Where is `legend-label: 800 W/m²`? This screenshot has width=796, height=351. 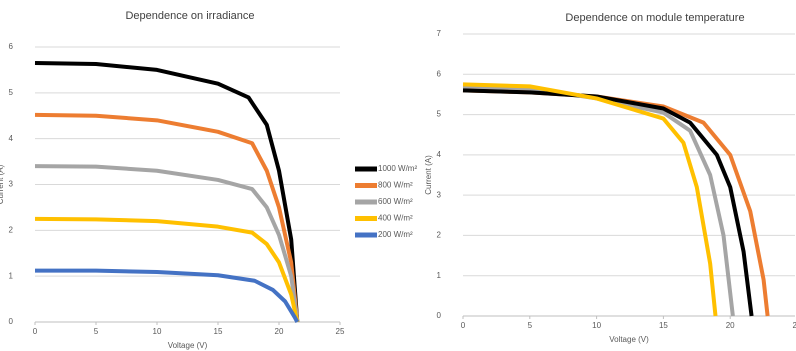
legend-label: 800 W/m² is located at coordinates (395, 185).